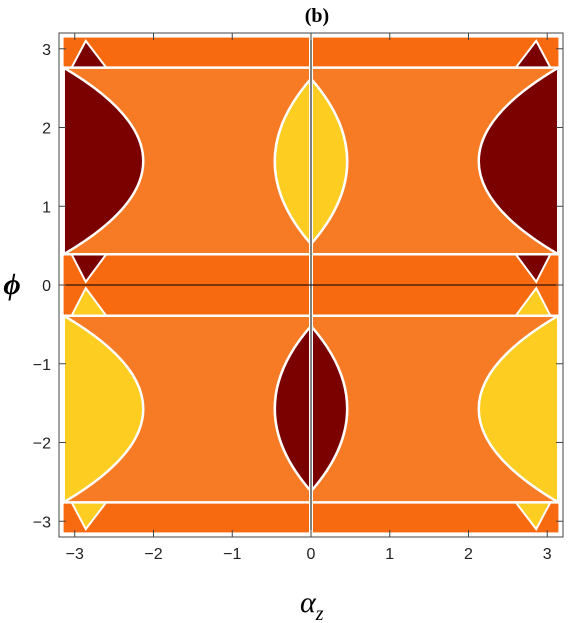 The image size is (571, 623). What do you see at coordinates (317, 16) in the screenshot?
I see `chart-title: (b)` at bounding box center [317, 16].